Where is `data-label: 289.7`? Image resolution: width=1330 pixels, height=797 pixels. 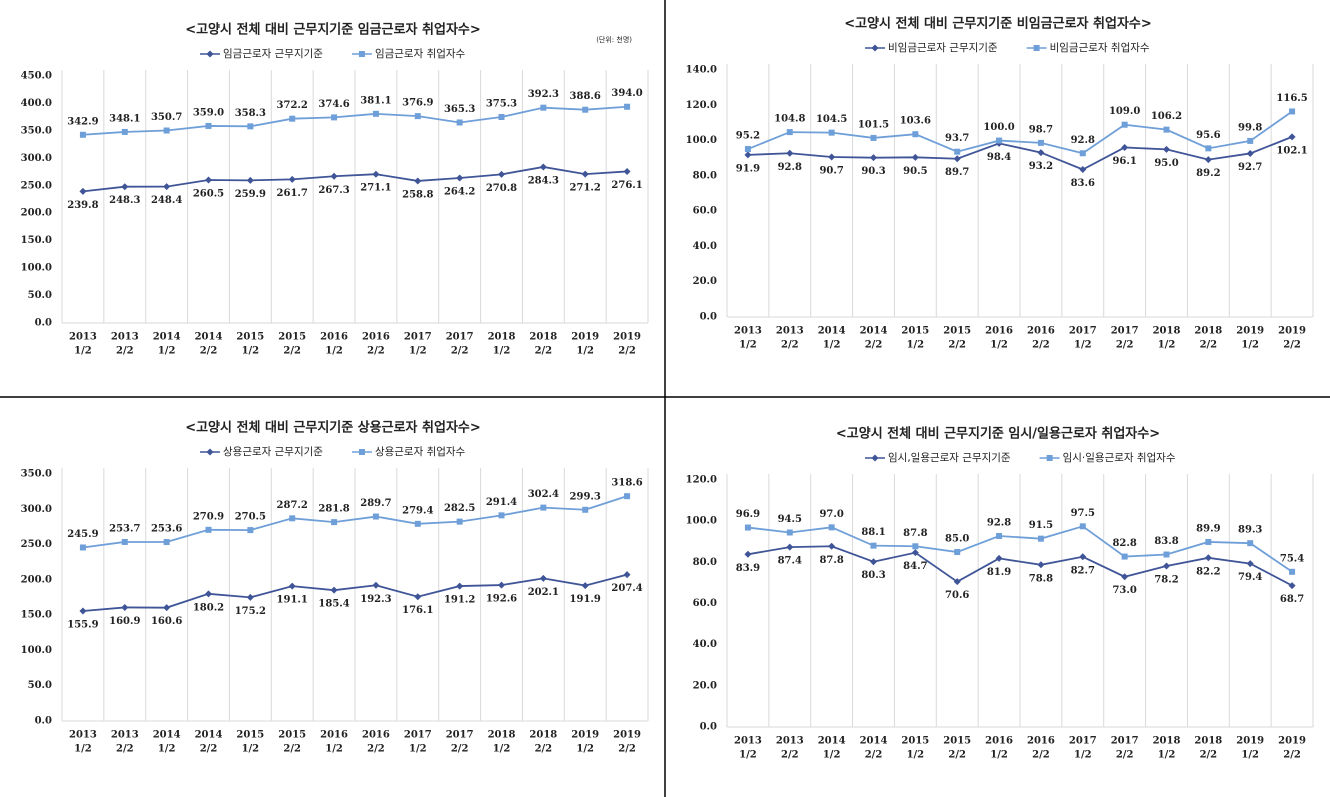
data-label: 289.7 is located at coordinates (375, 503).